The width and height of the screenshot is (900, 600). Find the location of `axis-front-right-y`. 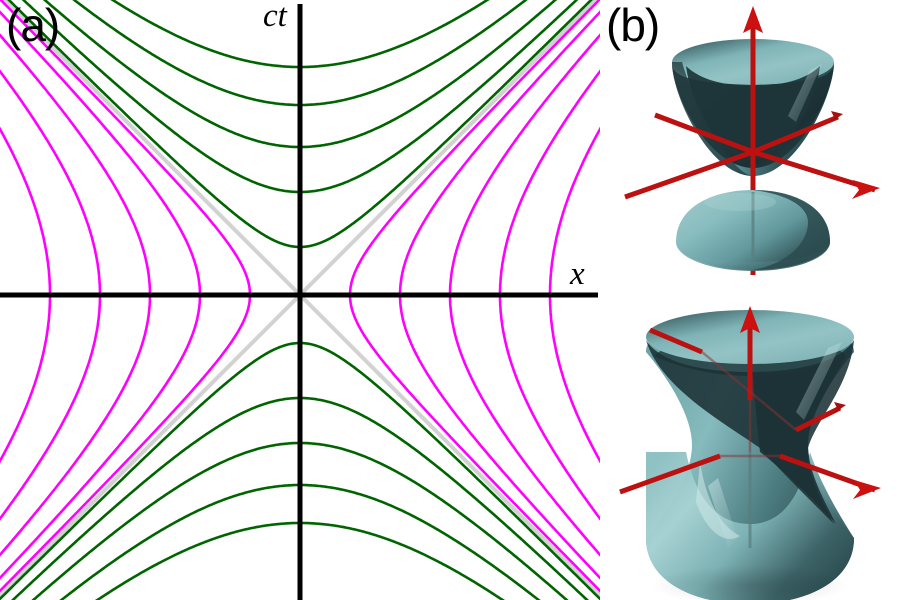

axis-front-right-y is located at coordinates (795, 134).